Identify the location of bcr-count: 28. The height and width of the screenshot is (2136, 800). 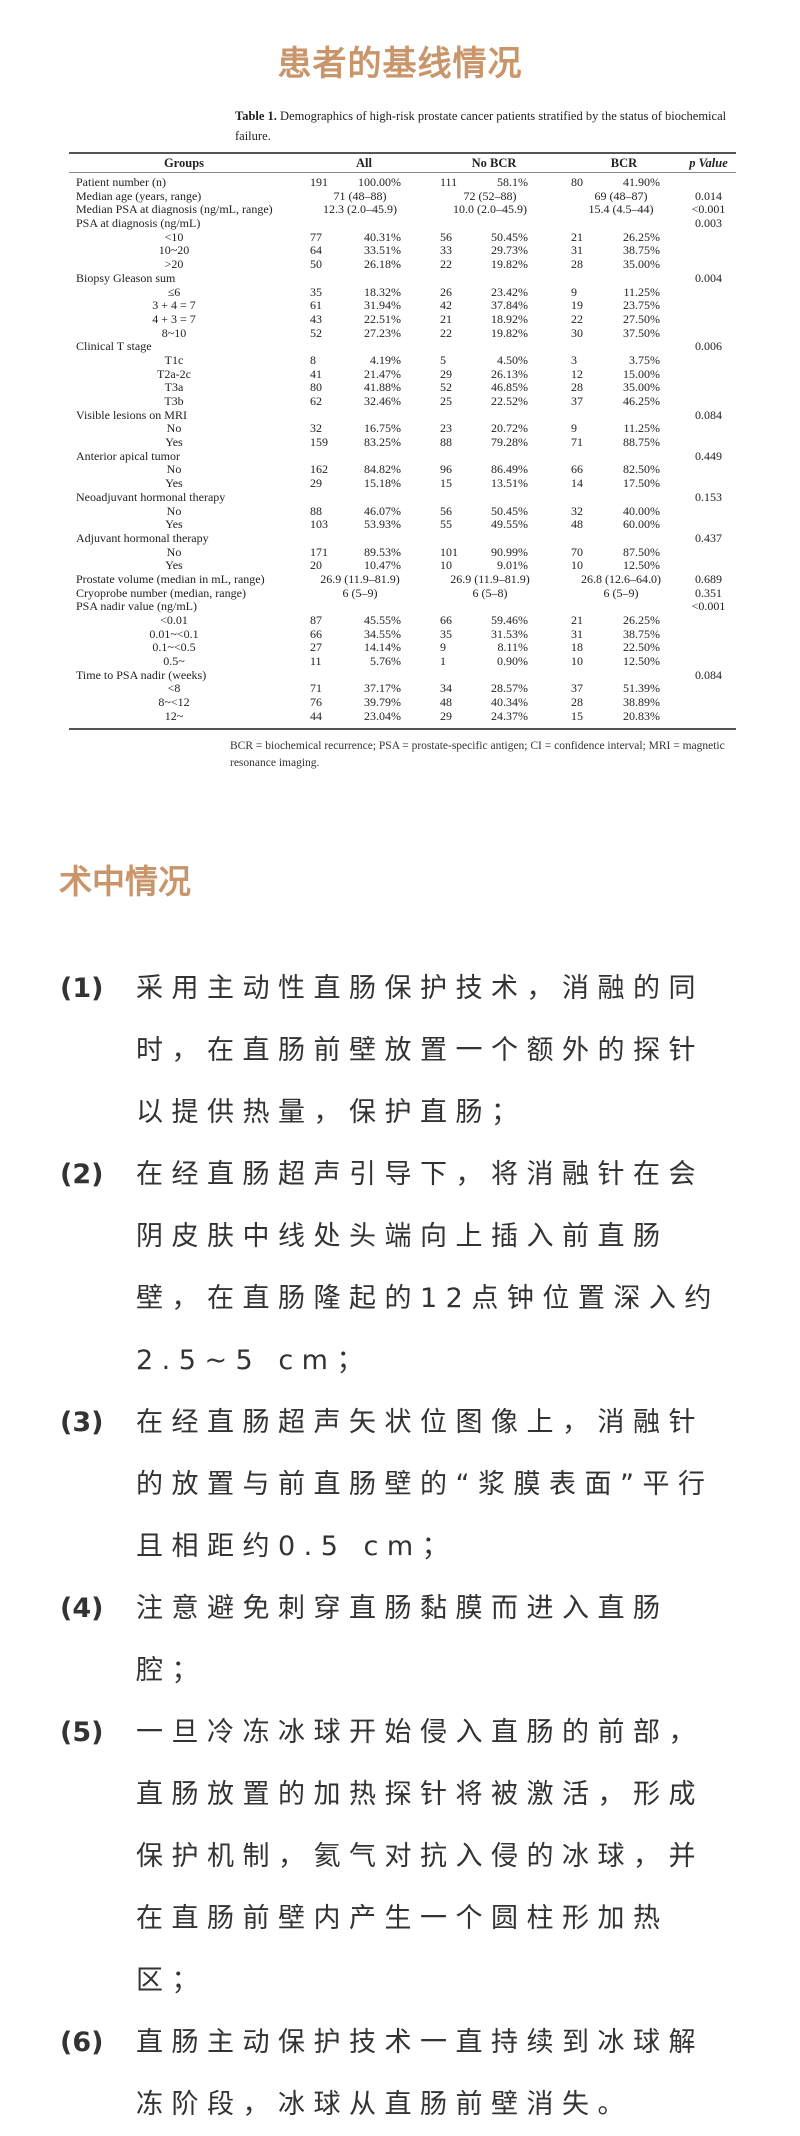
(577, 702).